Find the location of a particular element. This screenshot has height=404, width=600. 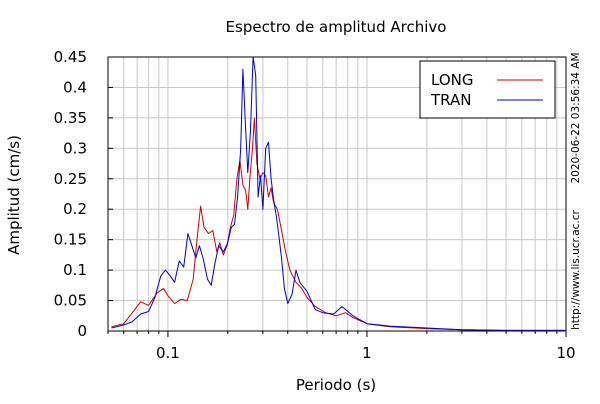

legend: LONG TRAN is located at coordinates (487, 89).